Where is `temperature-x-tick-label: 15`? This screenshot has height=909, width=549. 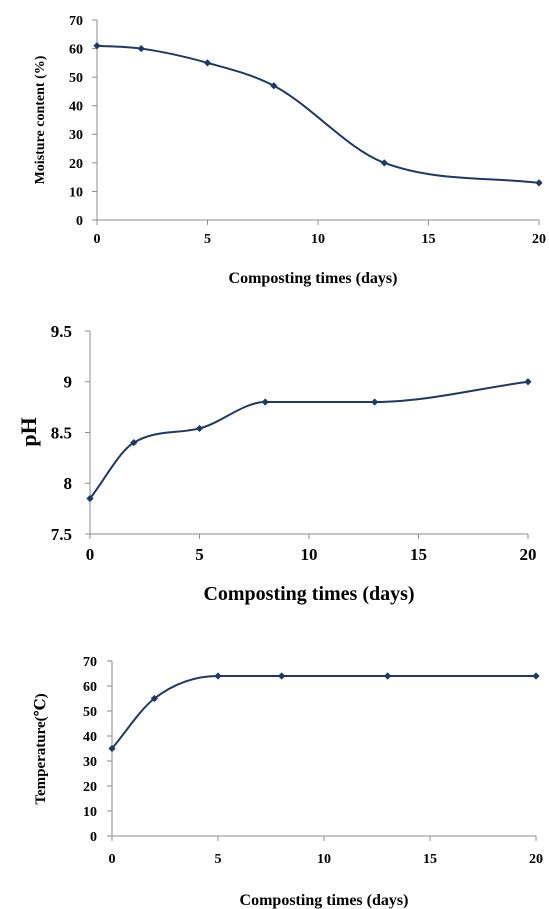 temperature-x-tick-label: 15 is located at coordinates (430, 859).